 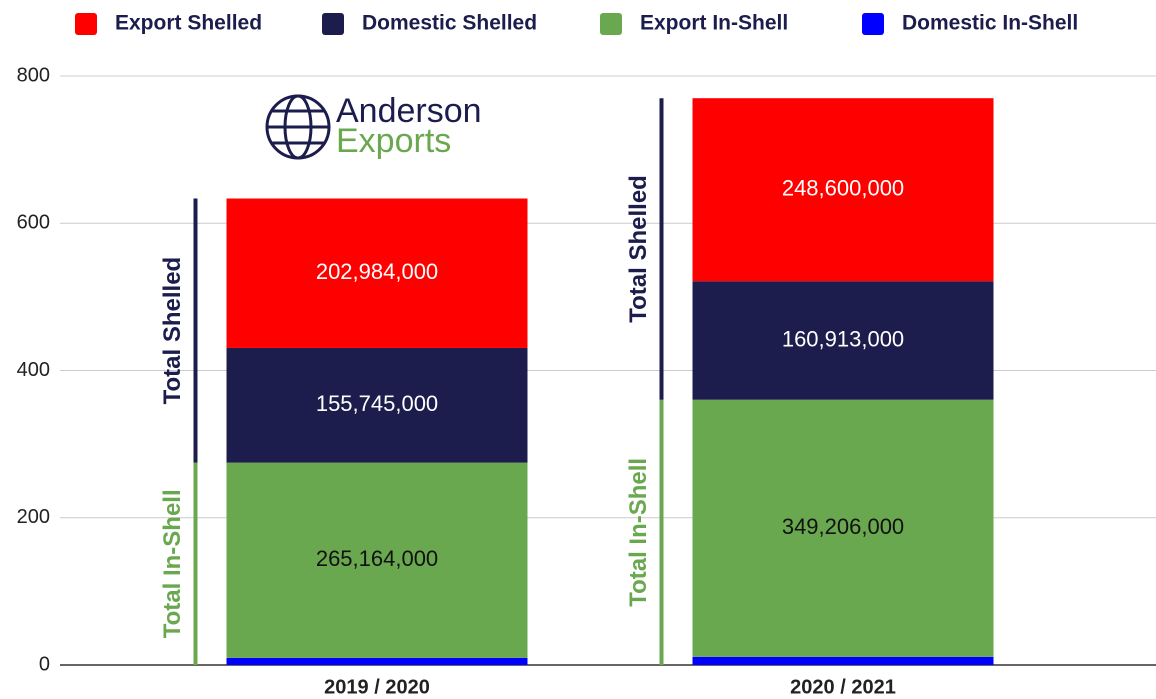 I want to click on value-label: 202,984,000, so click(x=377, y=271).